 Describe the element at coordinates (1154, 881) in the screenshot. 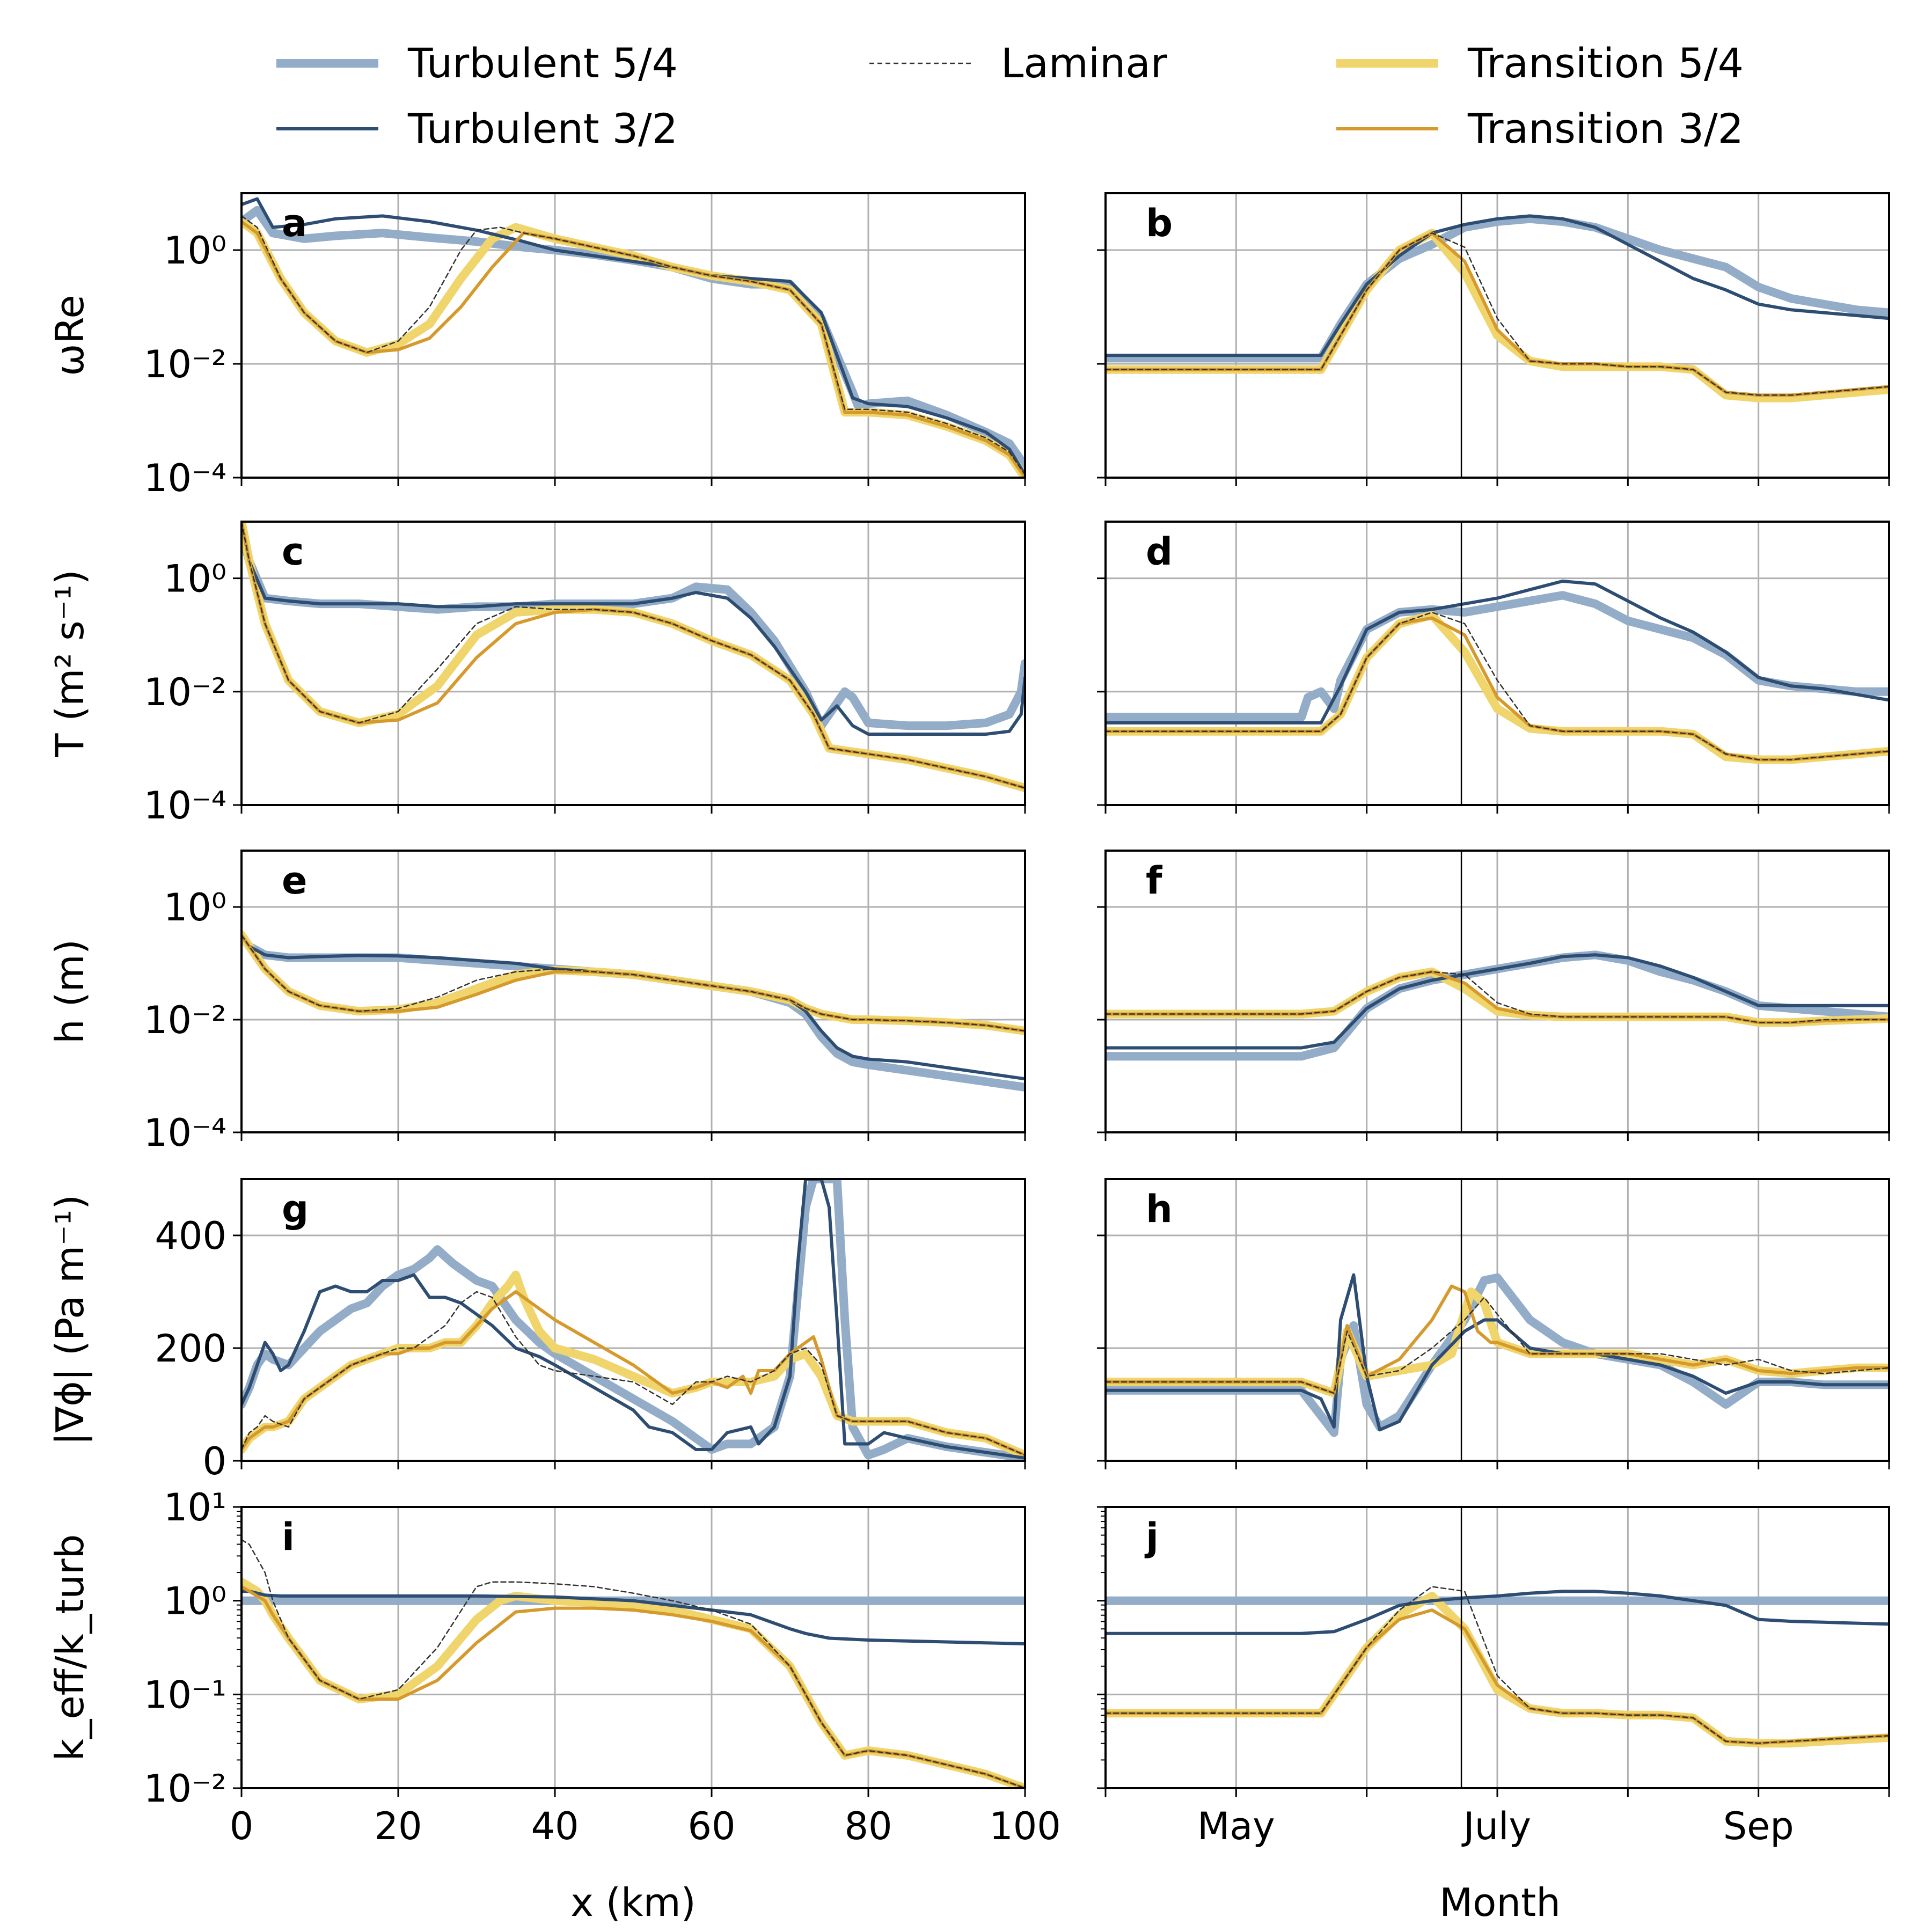

I see `panel-label: f` at that location.